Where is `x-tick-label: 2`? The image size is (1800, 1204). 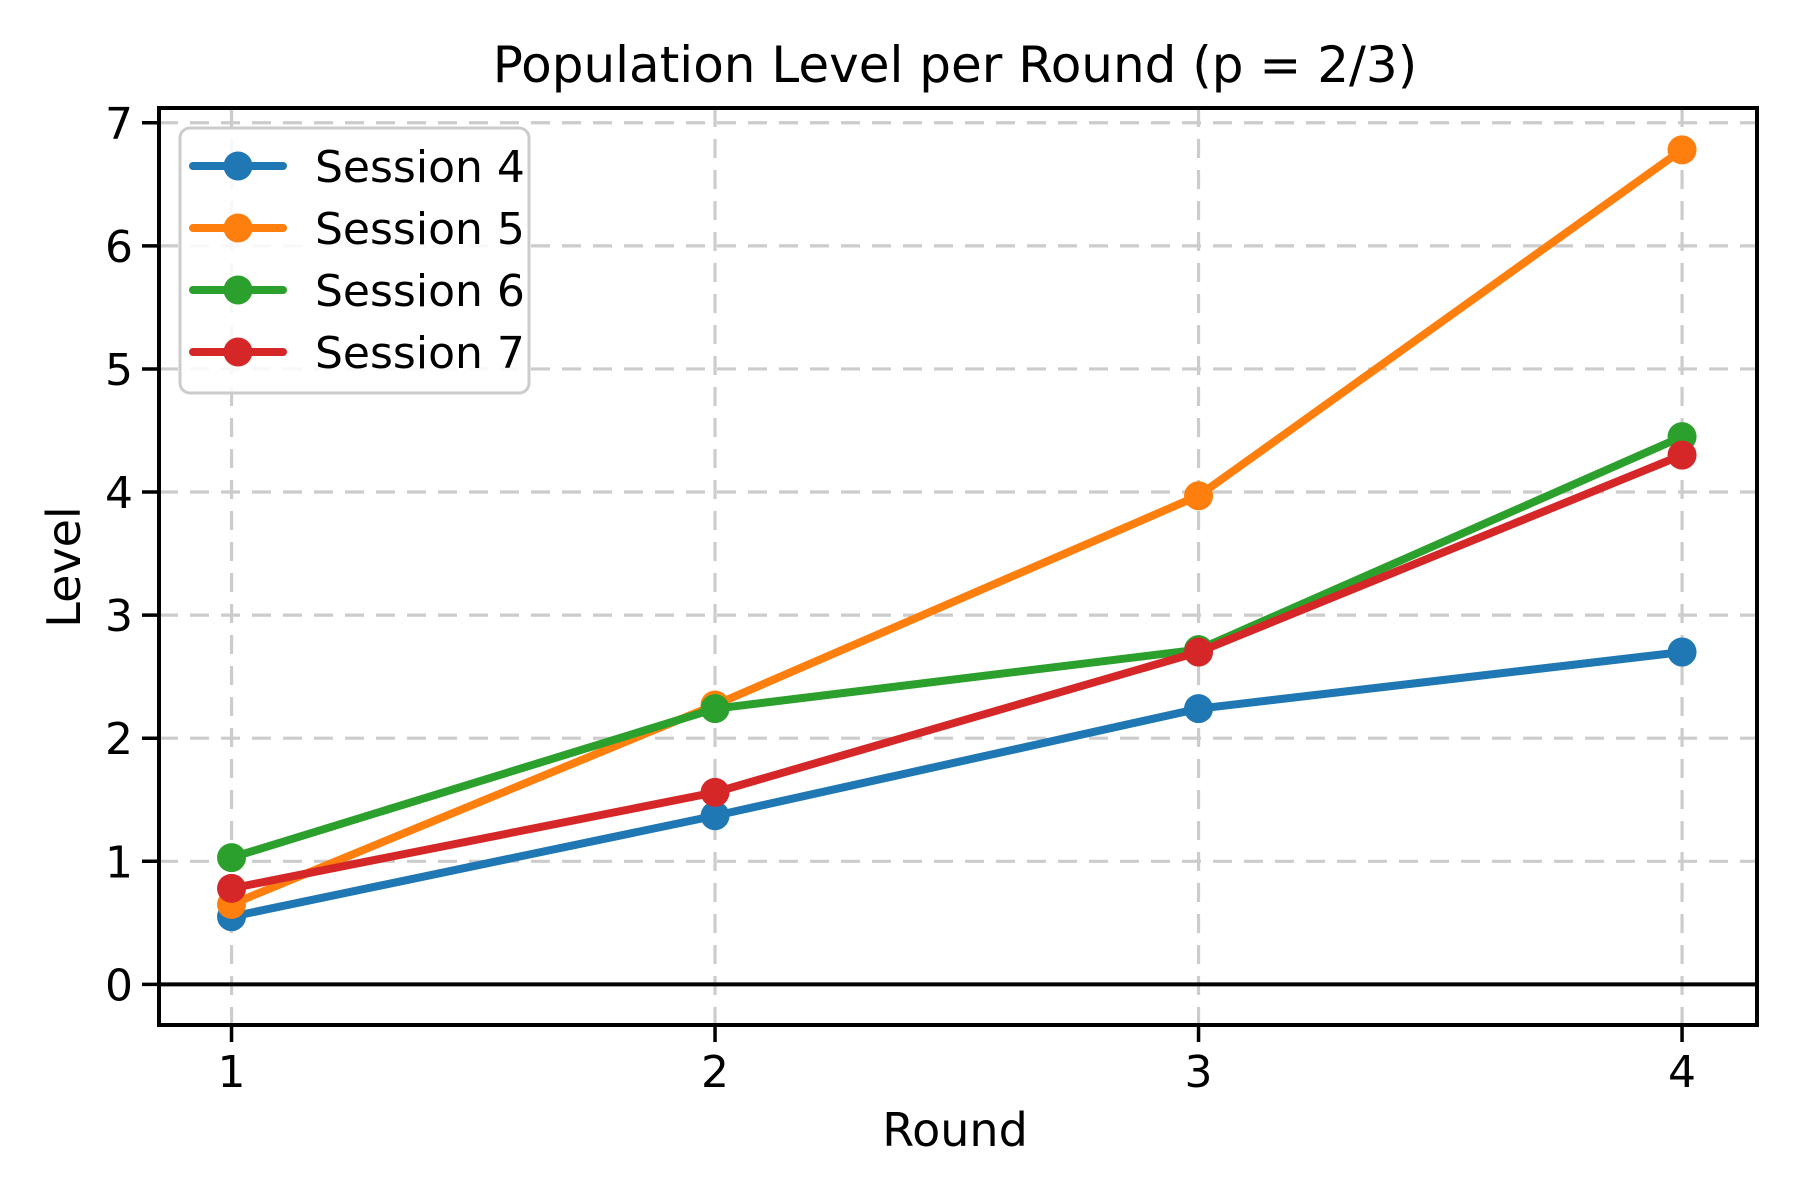 x-tick-label: 2 is located at coordinates (715, 1072).